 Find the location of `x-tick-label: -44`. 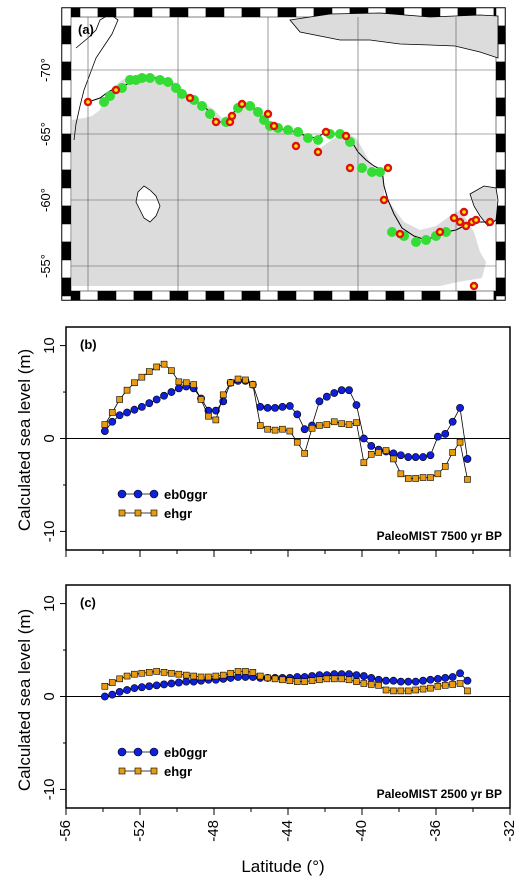

x-tick-label: -44 is located at coordinates (287, 831).